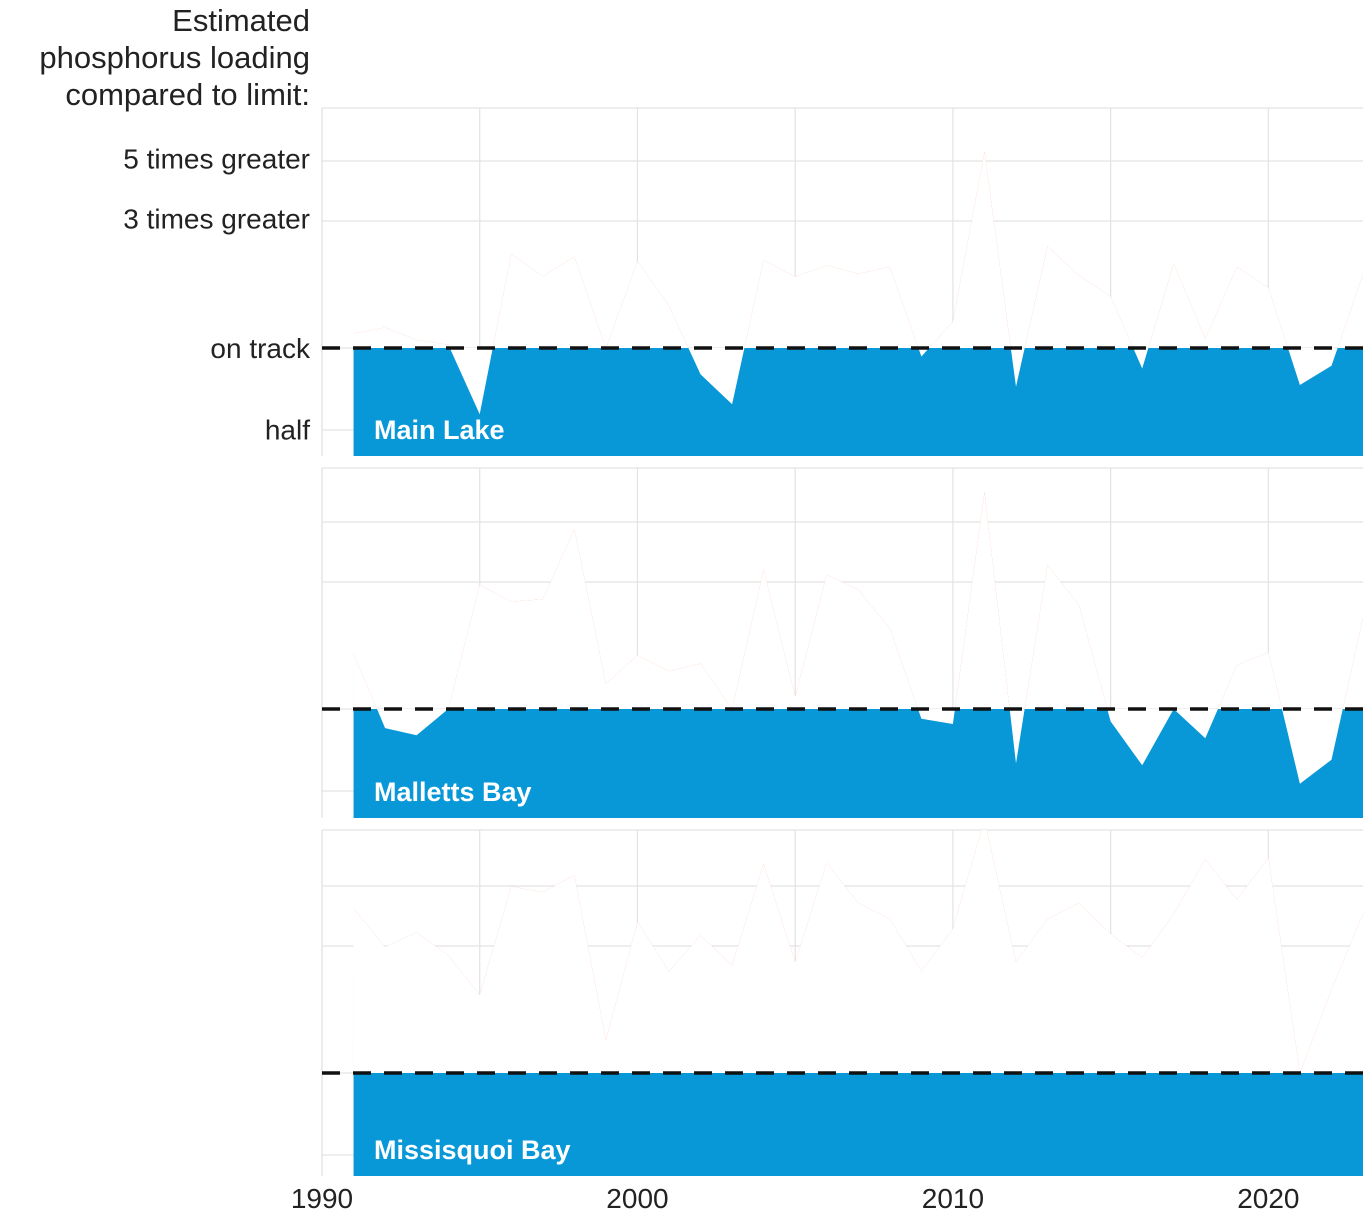 This screenshot has width=1363, height=1216. I want to click on y-tick-label: 5 times greater, so click(216, 159).